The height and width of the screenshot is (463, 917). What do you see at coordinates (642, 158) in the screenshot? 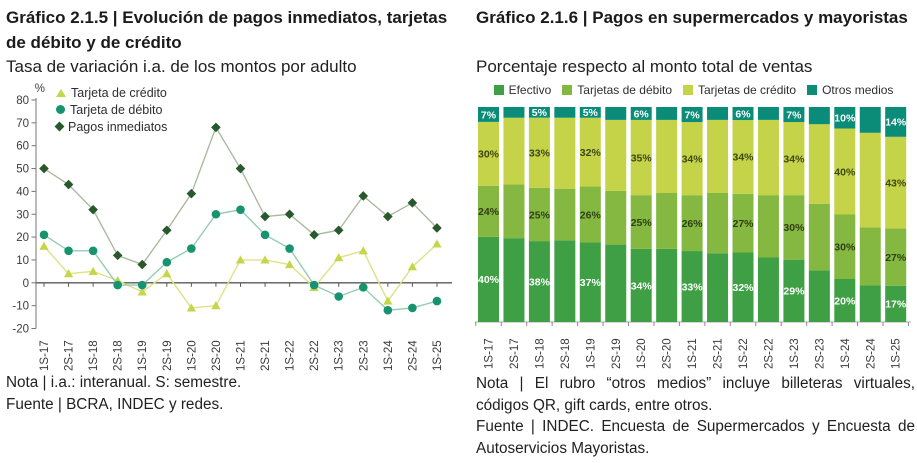
I see `bar-value-label: 35%` at bounding box center [642, 158].